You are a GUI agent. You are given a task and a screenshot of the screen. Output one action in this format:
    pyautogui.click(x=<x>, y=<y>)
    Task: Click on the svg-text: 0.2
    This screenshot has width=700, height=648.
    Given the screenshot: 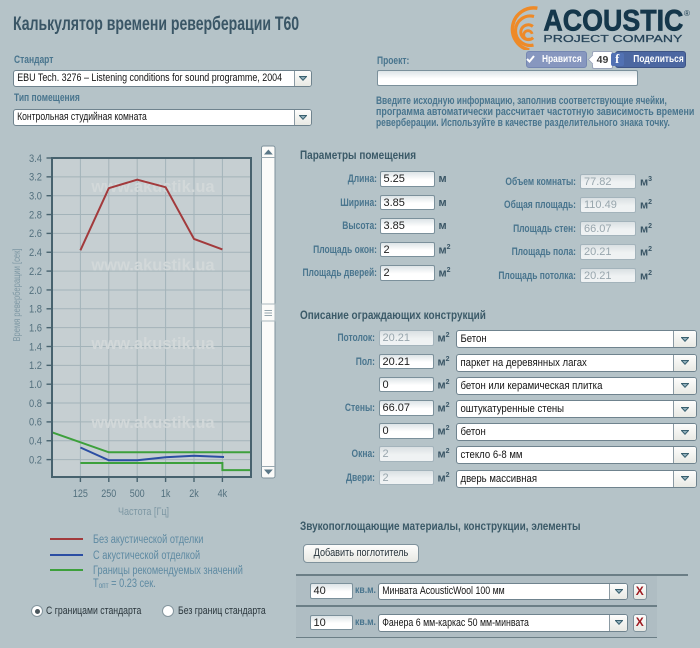 What is the action you would take?
    pyautogui.click(x=35, y=460)
    